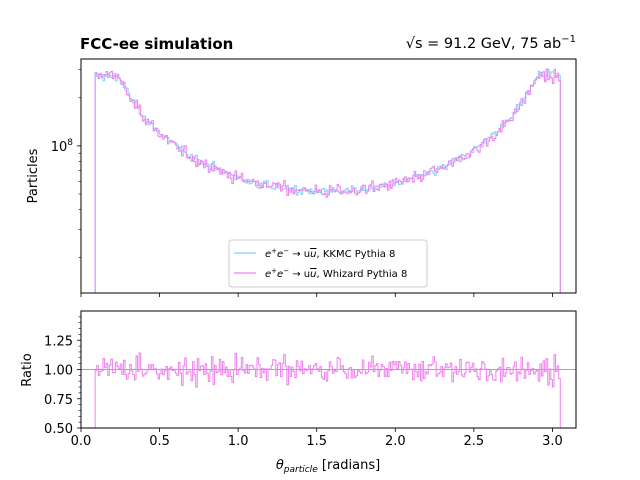 Image resolution: width=640 pixels, height=480 pixels. I want to click on x-axis-label: θparticle [radians], so click(328, 466).